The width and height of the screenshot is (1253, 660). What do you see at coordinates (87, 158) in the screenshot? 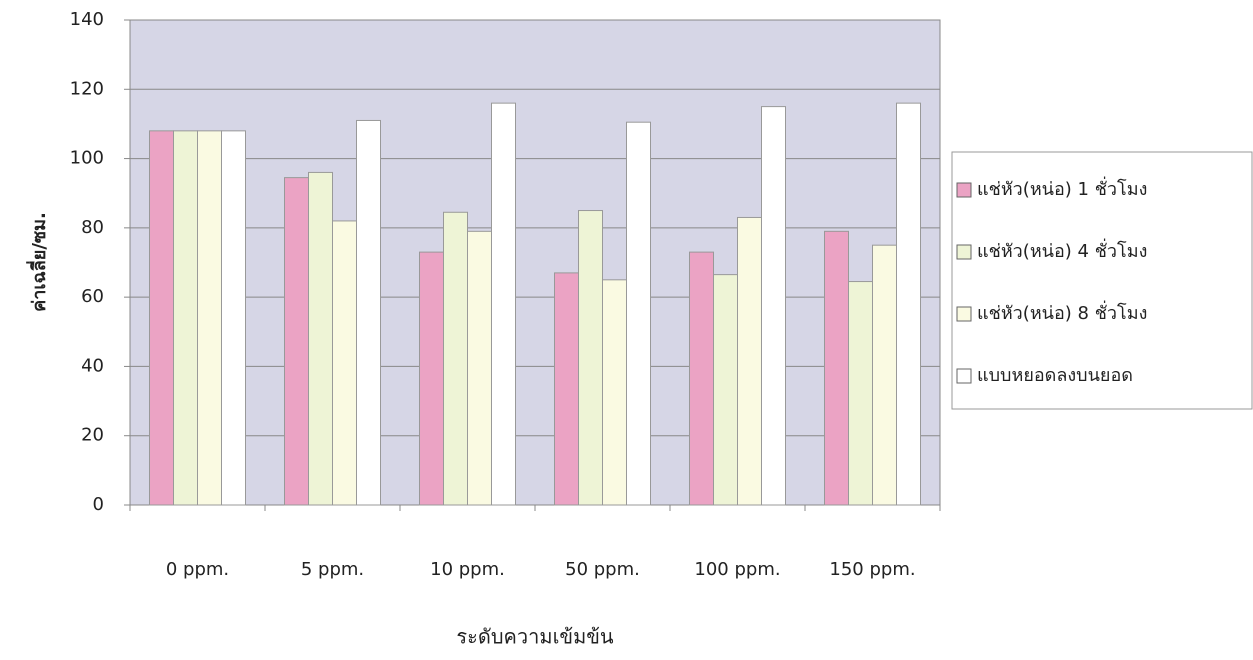
I see `y-tick-label: 100` at bounding box center [87, 158].